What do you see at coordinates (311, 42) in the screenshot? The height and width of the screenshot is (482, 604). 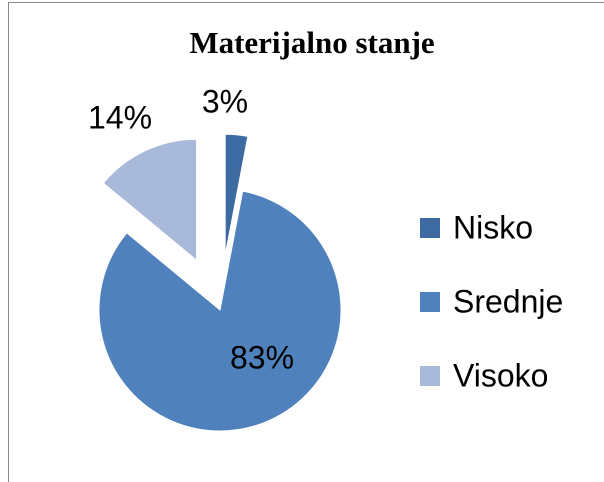 I see `chart-title: Materijalno stanje` at bounding box center [311, 42].